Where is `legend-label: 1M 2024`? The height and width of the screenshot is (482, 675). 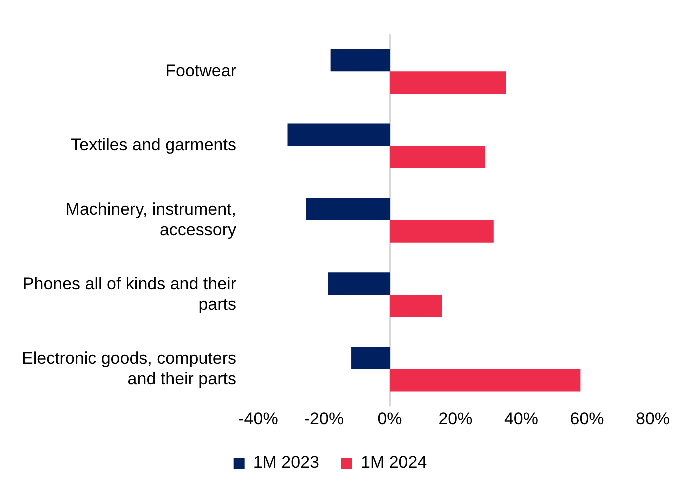 legend-label: 1M 2024 is located at coordinates (394, 462).